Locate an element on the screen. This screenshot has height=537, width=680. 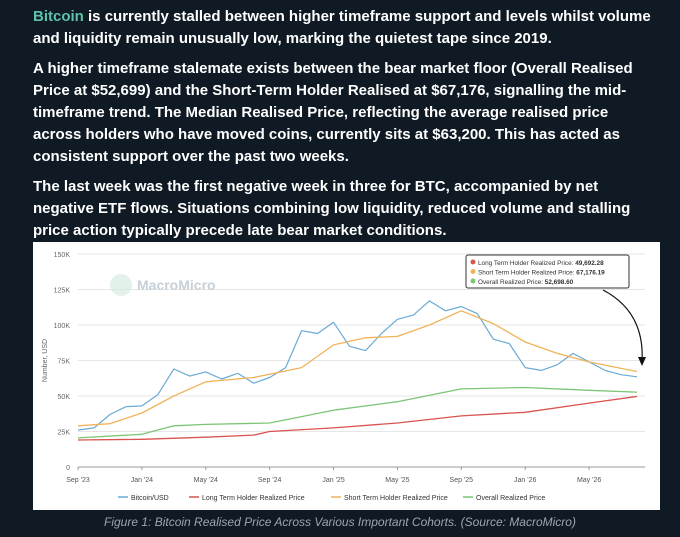
watermark-text: MacroMicro is located at coordinates (176, 285).